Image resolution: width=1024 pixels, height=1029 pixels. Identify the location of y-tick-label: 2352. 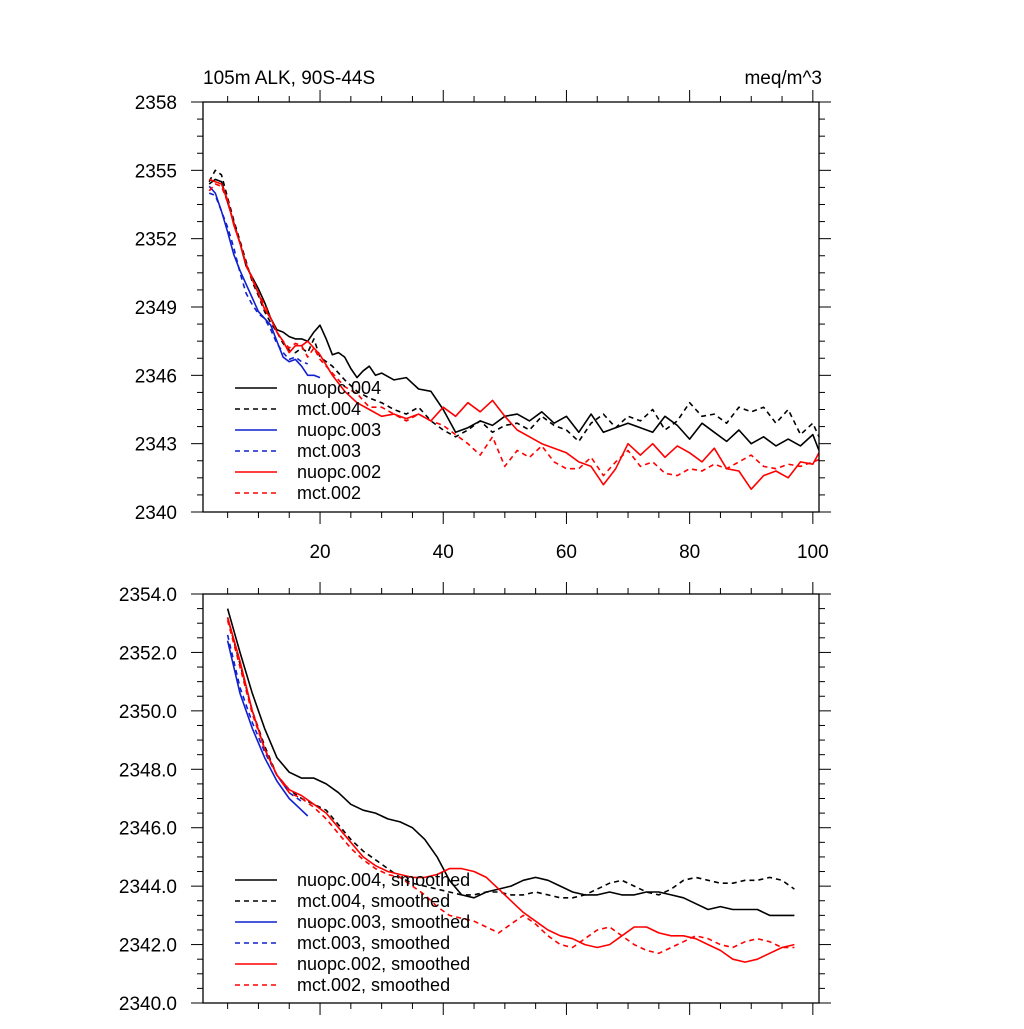
(156, 240).